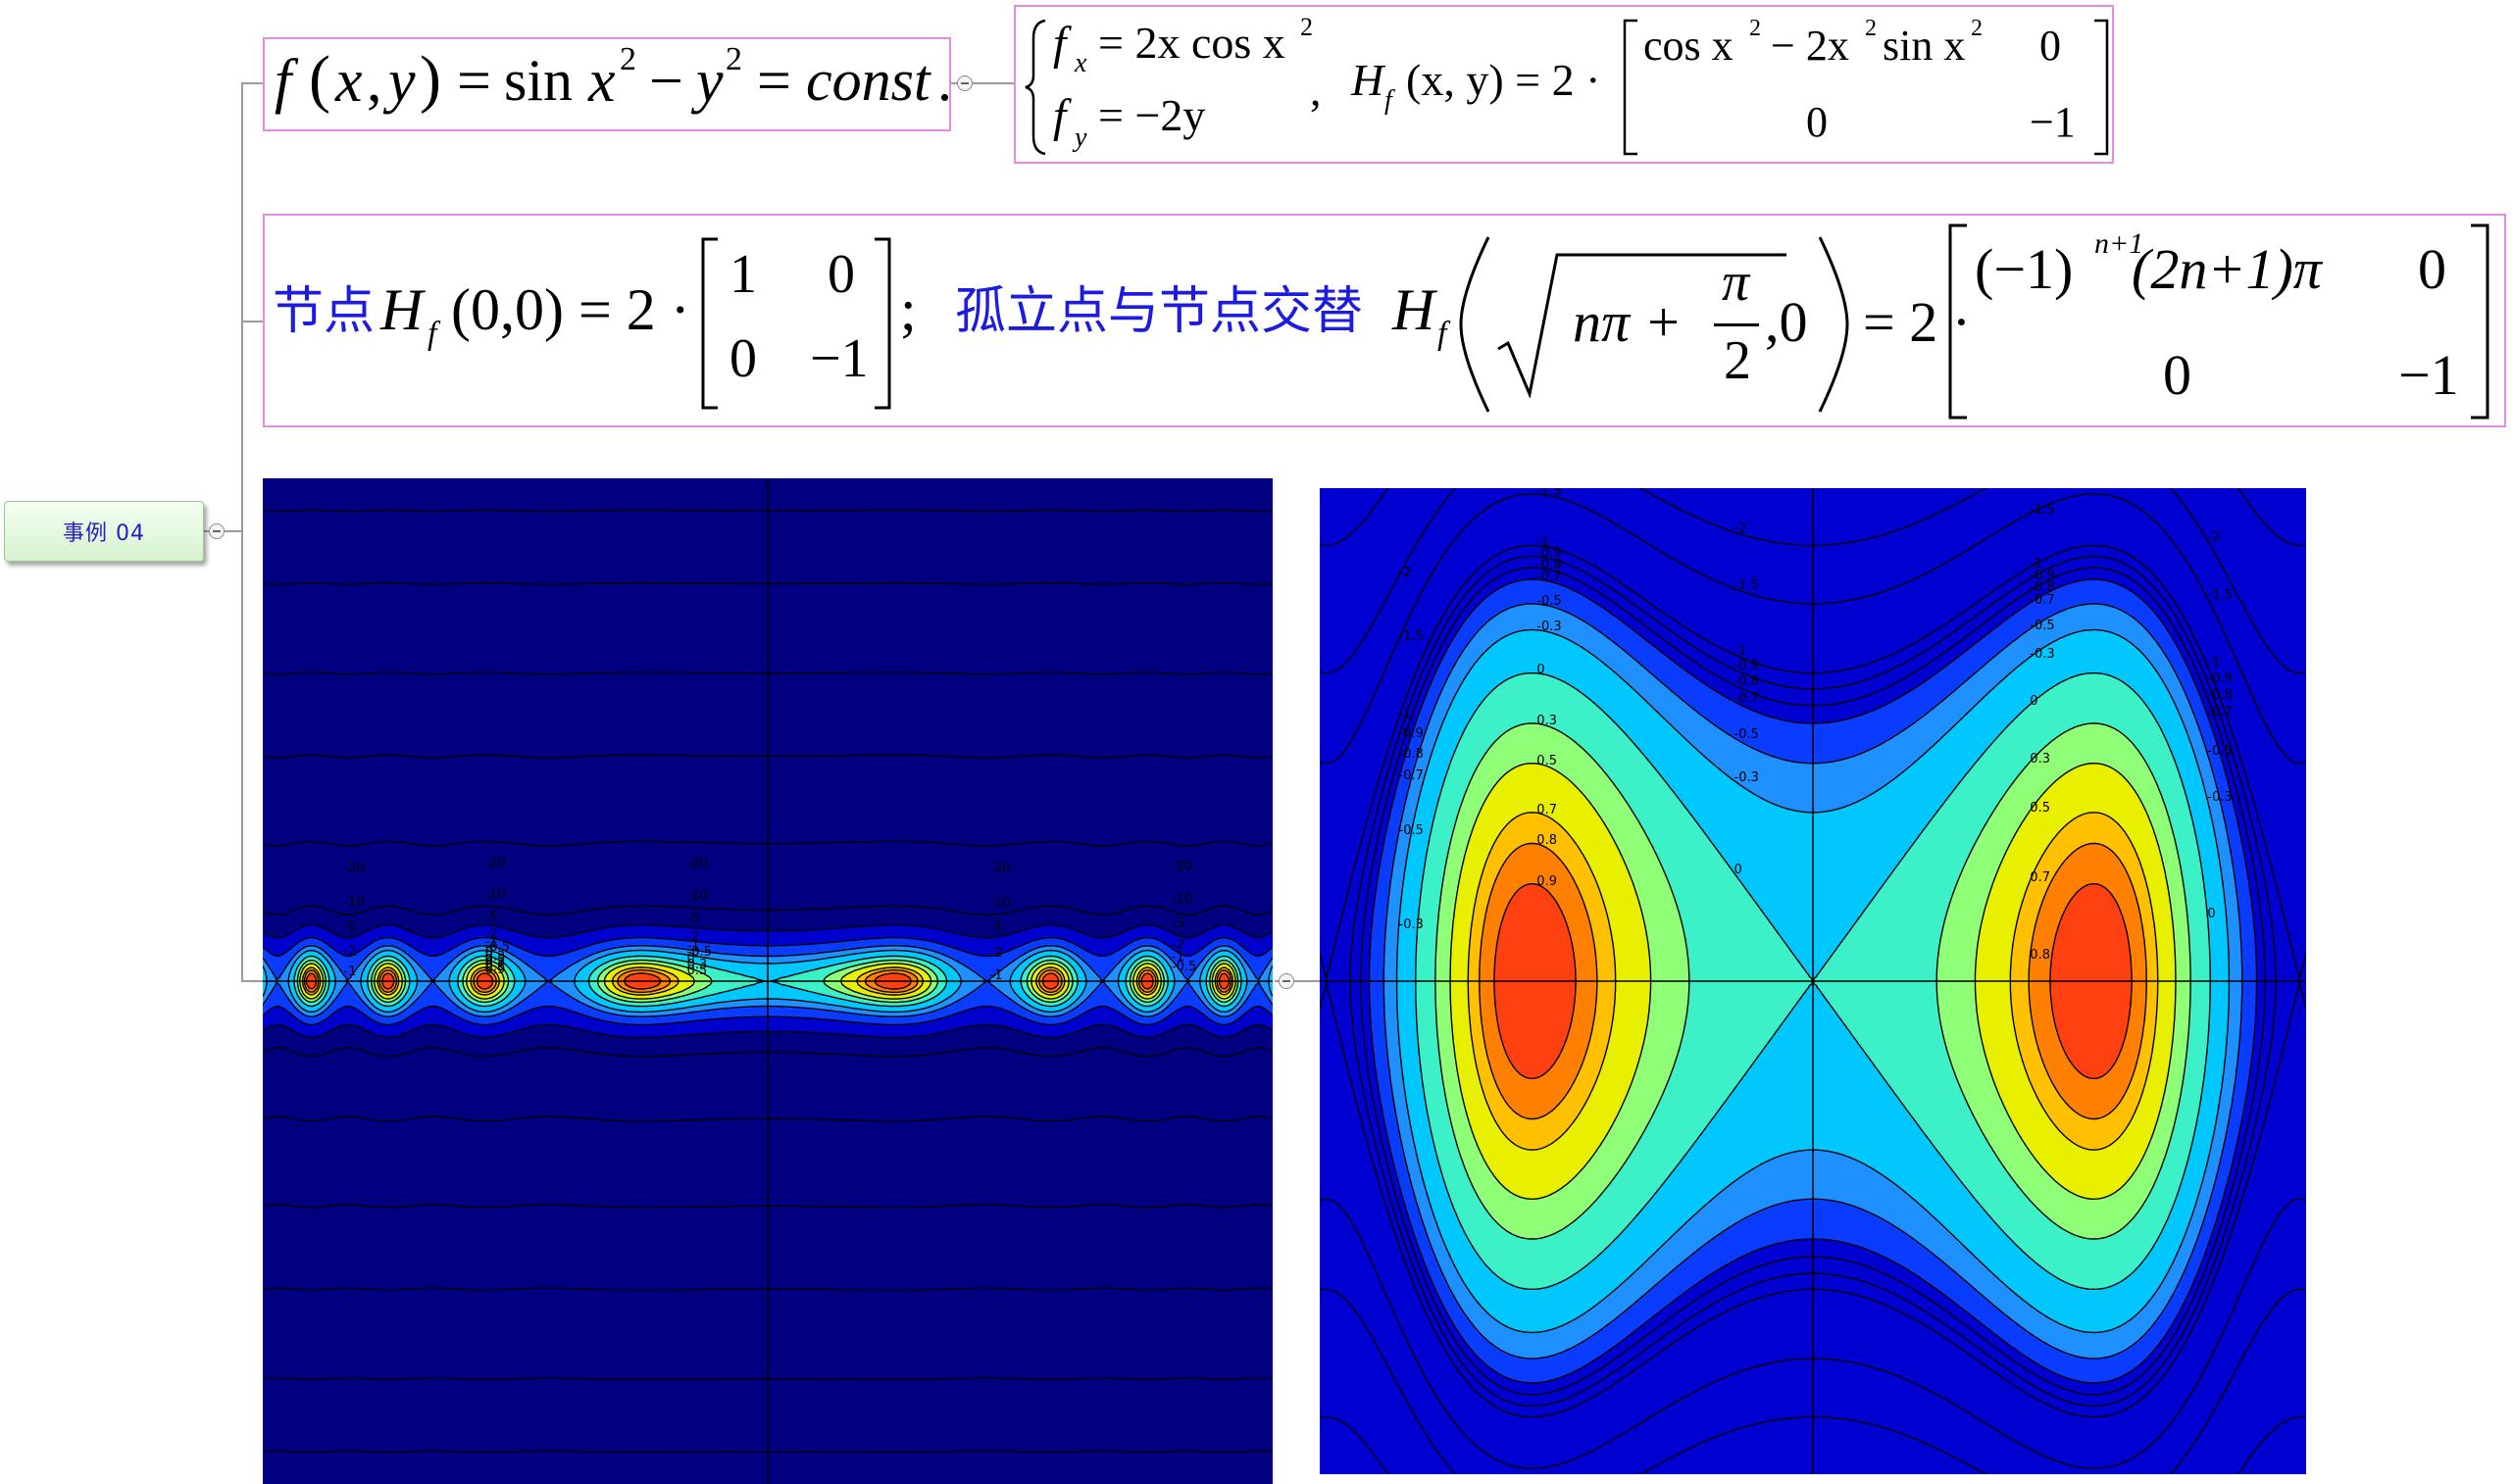  Describe the element at coordinates (1958, 321) in the screenshot. I see `f3-matrixB-left-bracket` at that location.